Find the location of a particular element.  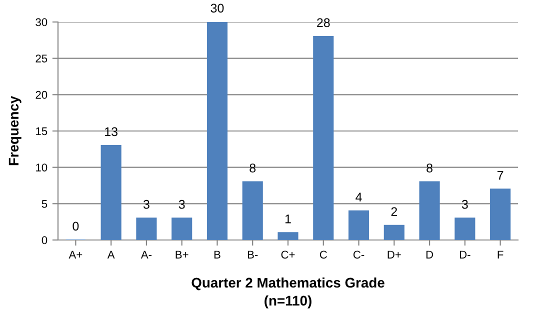

x-tick-label: B+ is located at coordinates (182, 254).